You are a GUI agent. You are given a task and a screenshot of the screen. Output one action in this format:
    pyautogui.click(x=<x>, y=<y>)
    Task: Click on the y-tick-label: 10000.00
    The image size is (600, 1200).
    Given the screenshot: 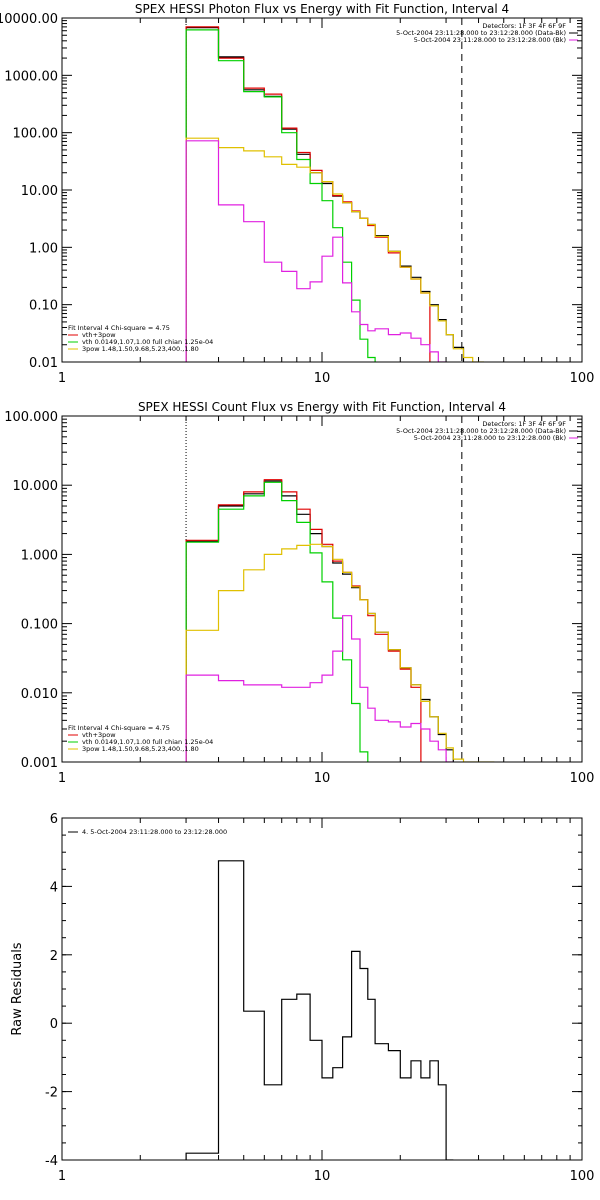 What is the action you would take?
    pyautogui.click(x=29, y=19)
    